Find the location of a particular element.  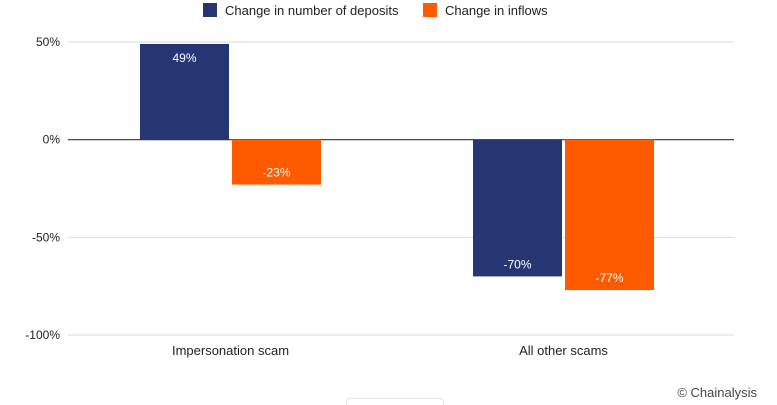

y-tick-label: 50% is located at coordinates (48, 42).